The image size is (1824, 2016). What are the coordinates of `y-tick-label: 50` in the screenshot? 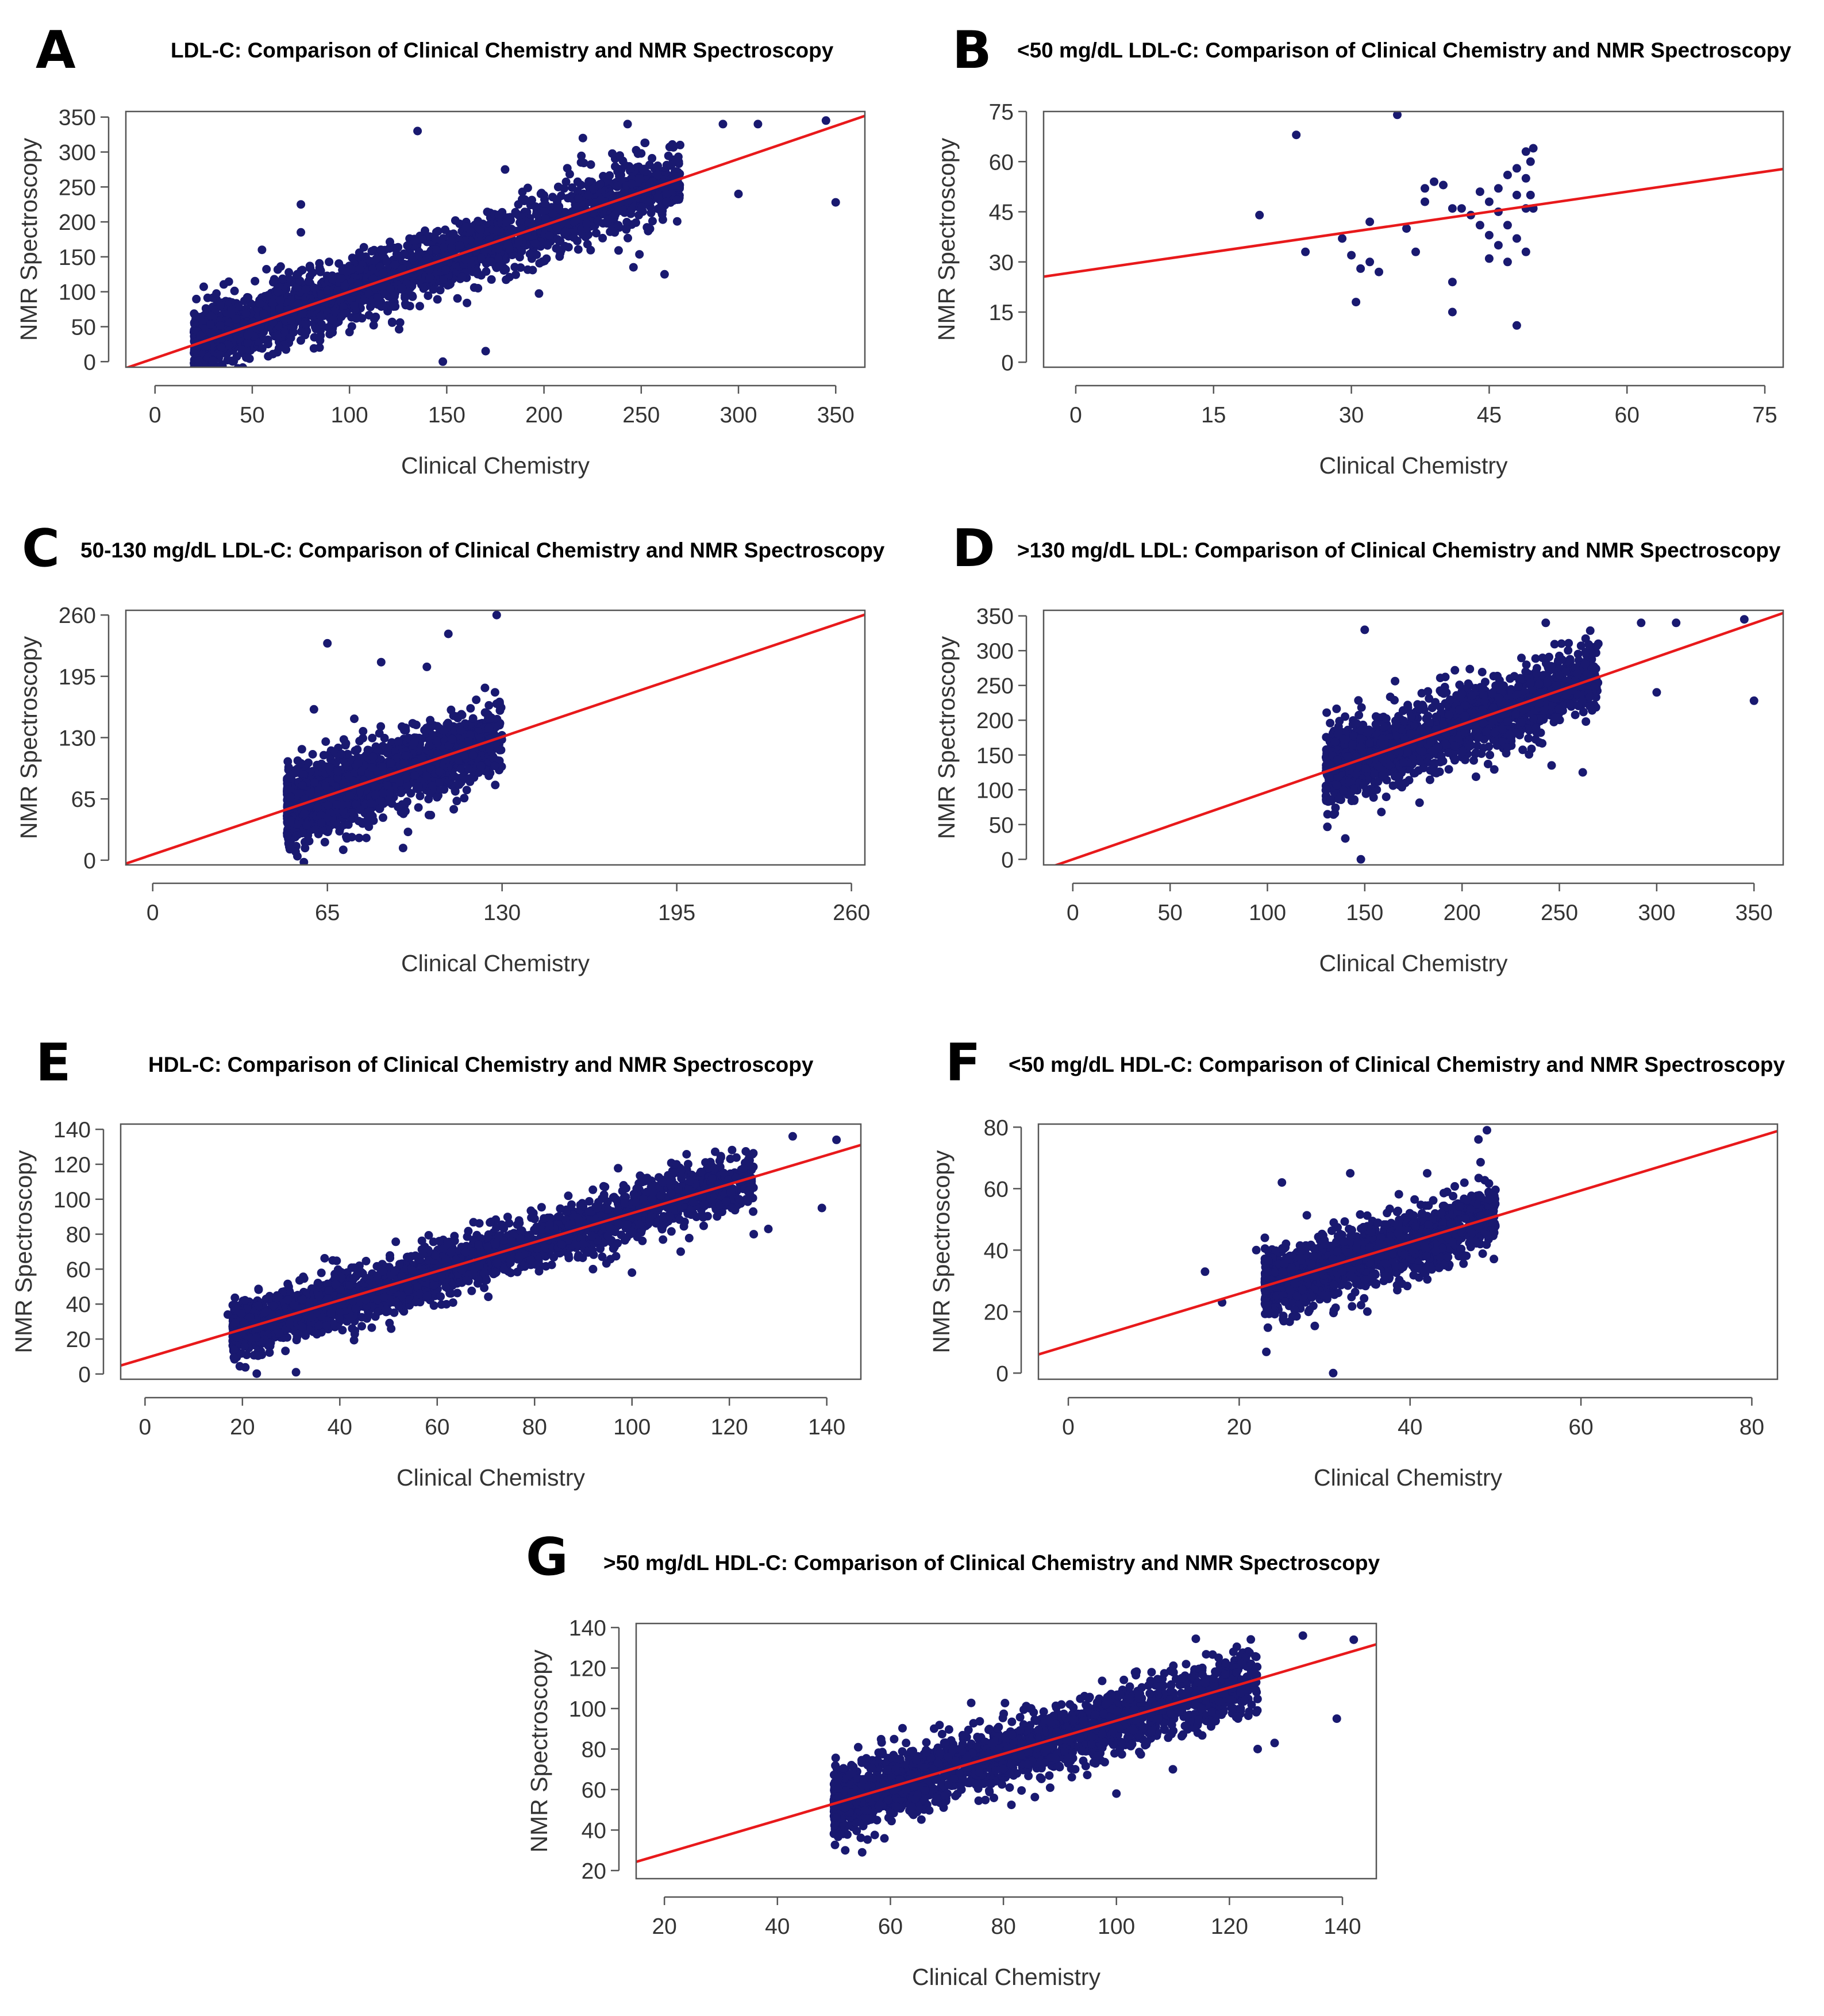 It's located at (83, 327).